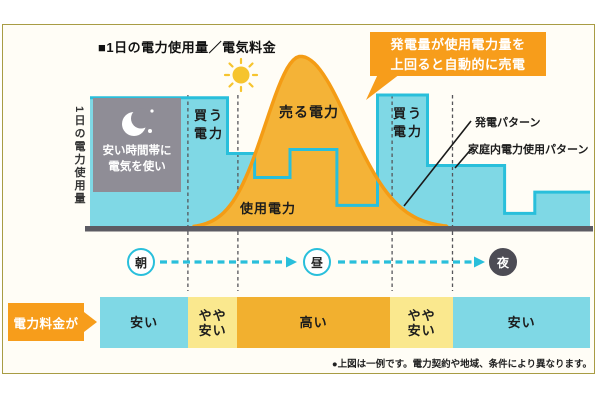 The width and height of the screenshot is (600, 400). What do you see at coordinates (138, 122) in the screenshot?
I see `moon-icon` at bounding box center [138, 122].